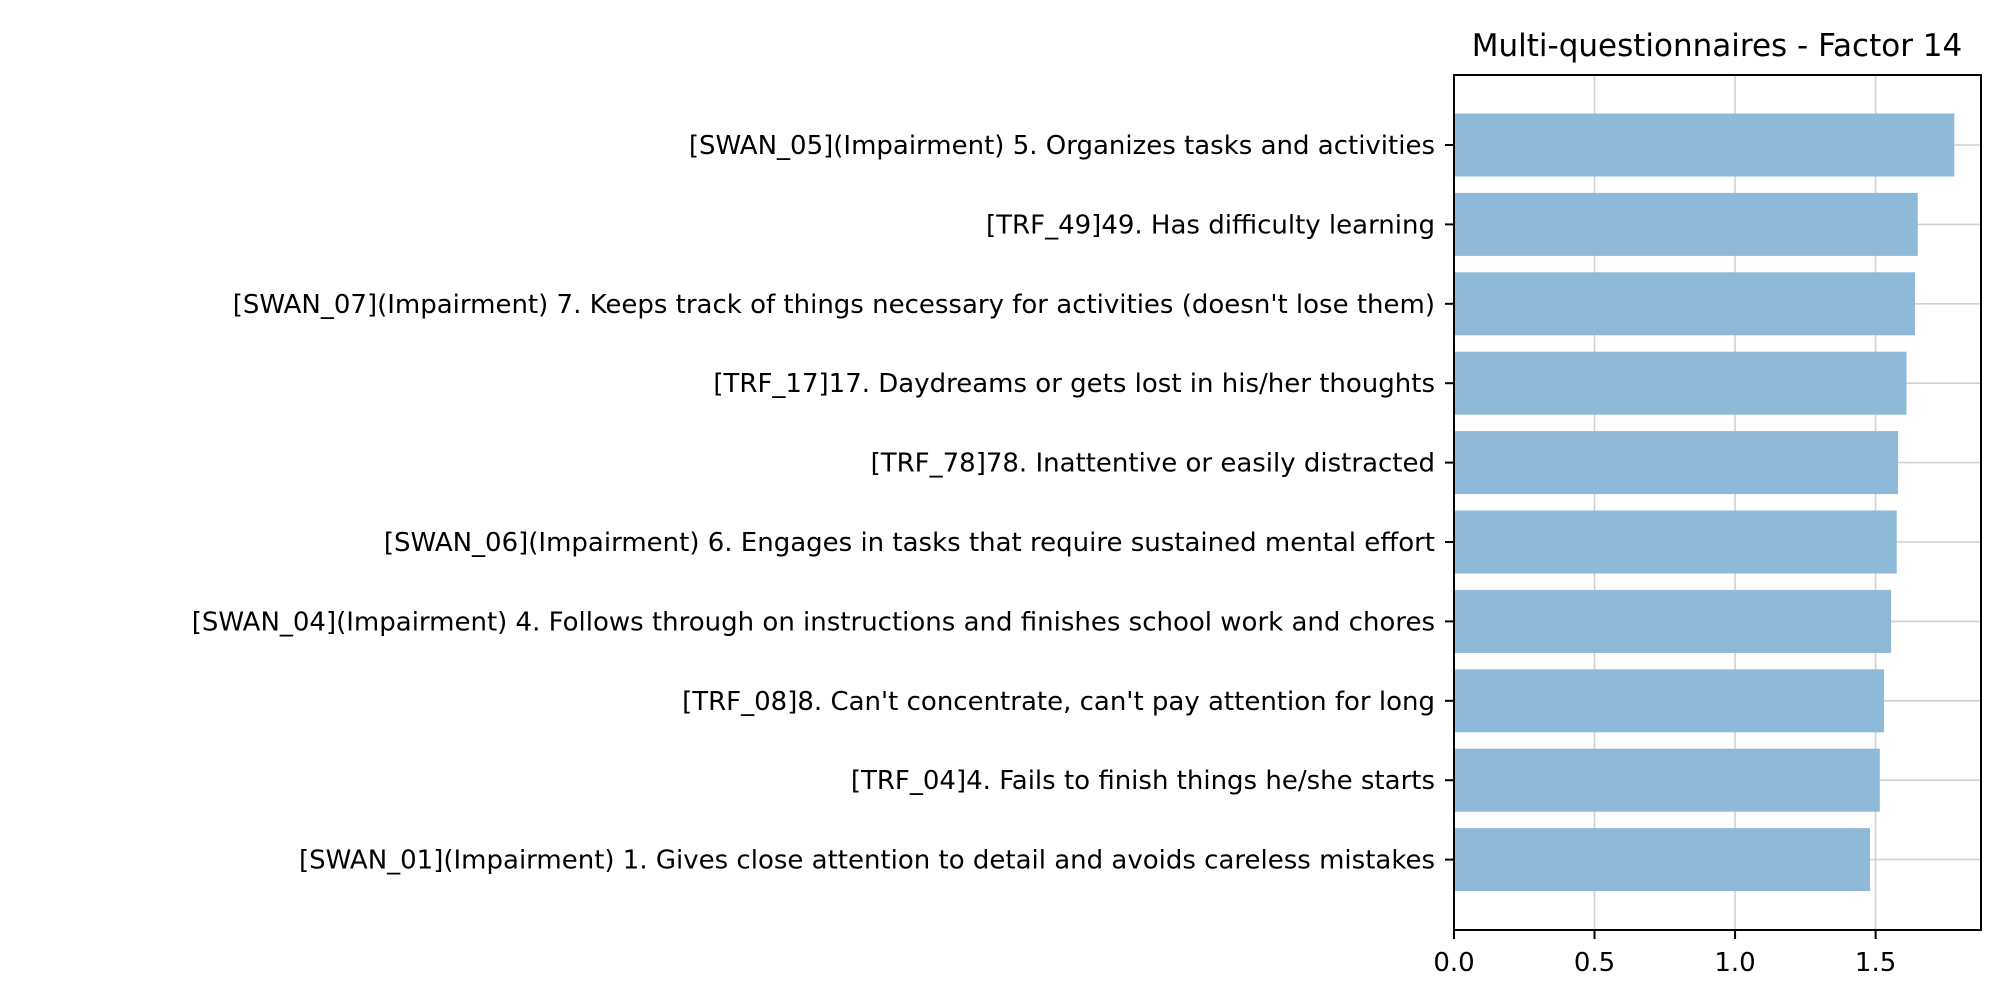 This screenshot has width=2000, height=1000. What do you see at coordinates (1210, 225) in the screenshot?
I see `category-label: [TRF_49]49. Has difficulty learning` at bounding box center [1210, 225].